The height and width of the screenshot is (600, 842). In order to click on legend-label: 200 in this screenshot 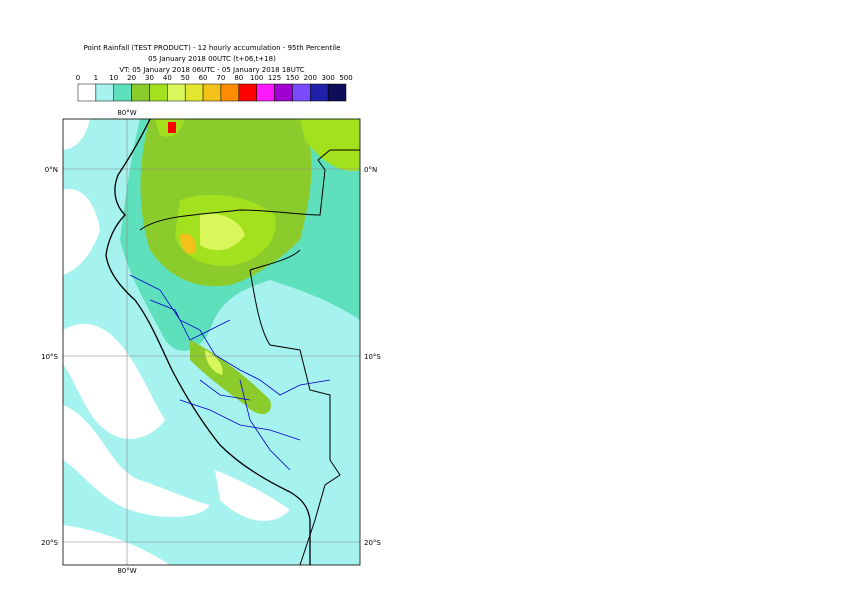, I will do `click(310, 78)`.